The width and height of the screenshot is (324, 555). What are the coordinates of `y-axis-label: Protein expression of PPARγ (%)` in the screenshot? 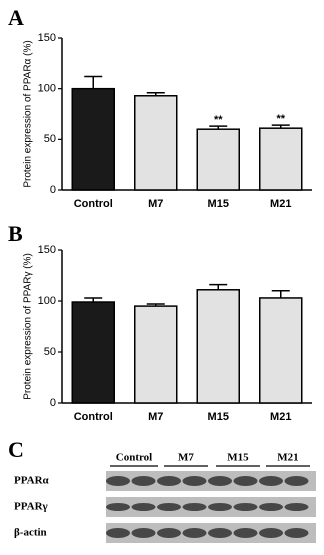 It's located at (28, 326).